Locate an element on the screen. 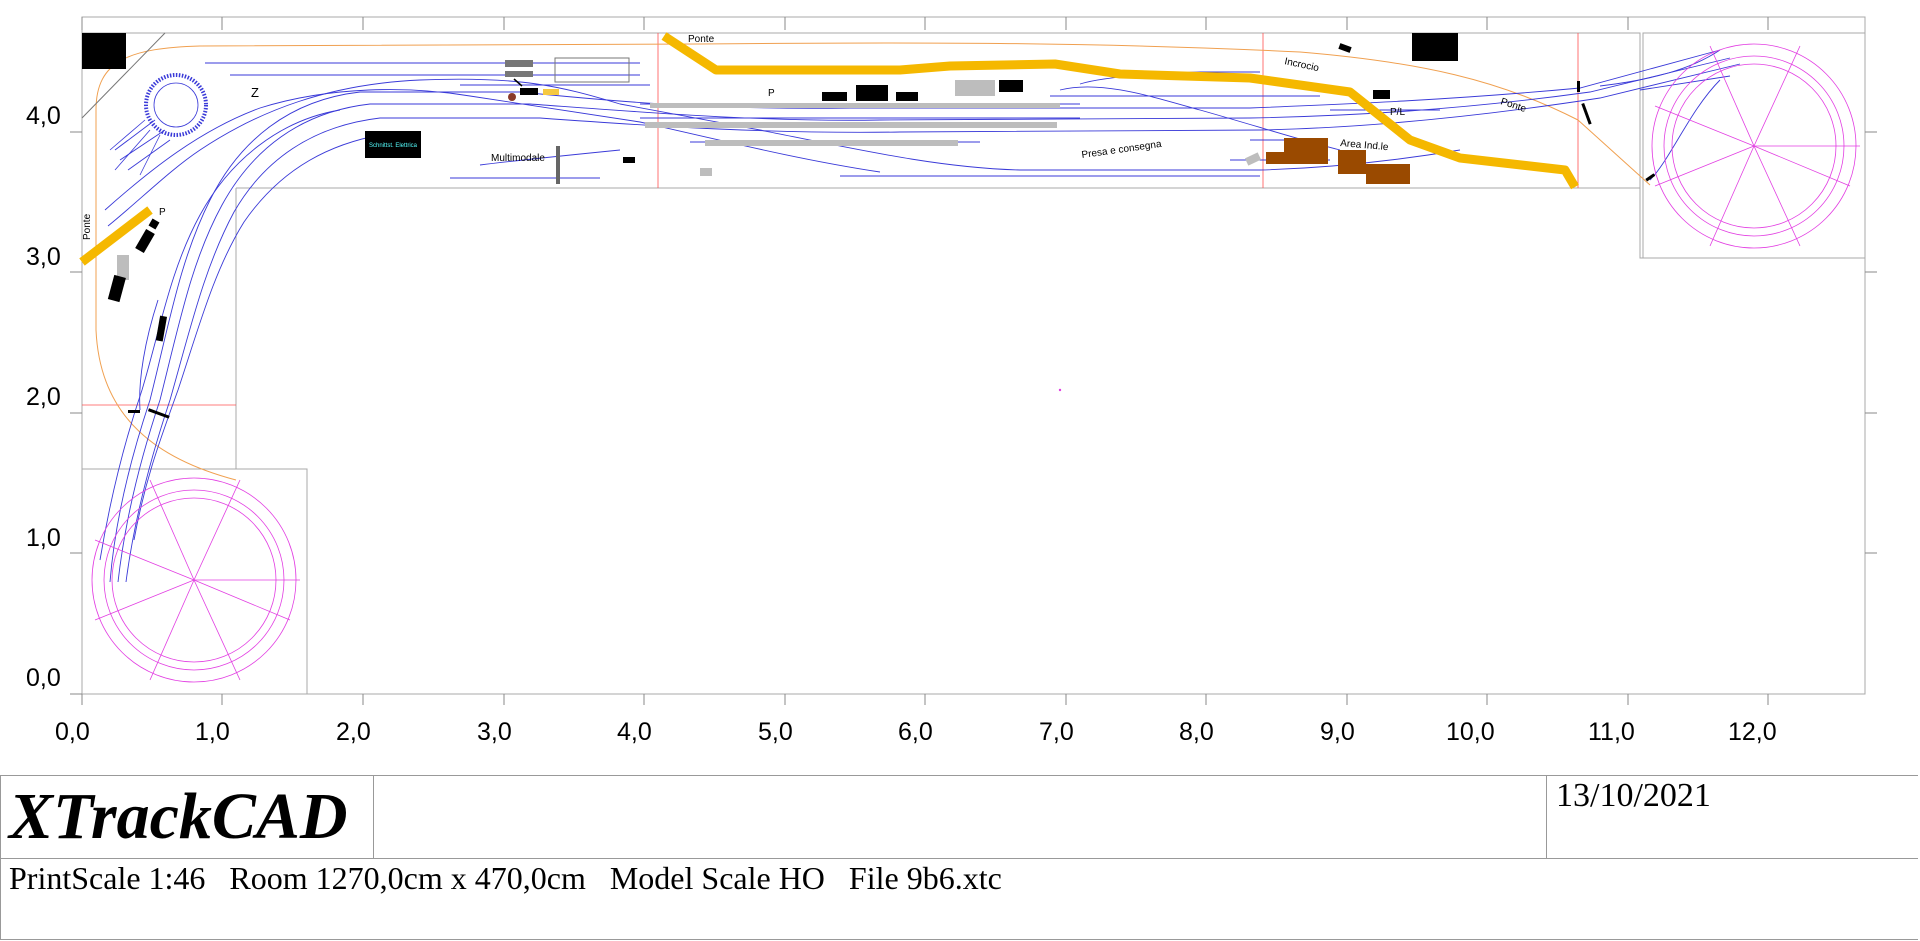 The width and height of the screenshot is (1920, 941). y-axis-labels: 0,0 1,0 2,0 3,0 4,0 is located at coordinates (43, 397).